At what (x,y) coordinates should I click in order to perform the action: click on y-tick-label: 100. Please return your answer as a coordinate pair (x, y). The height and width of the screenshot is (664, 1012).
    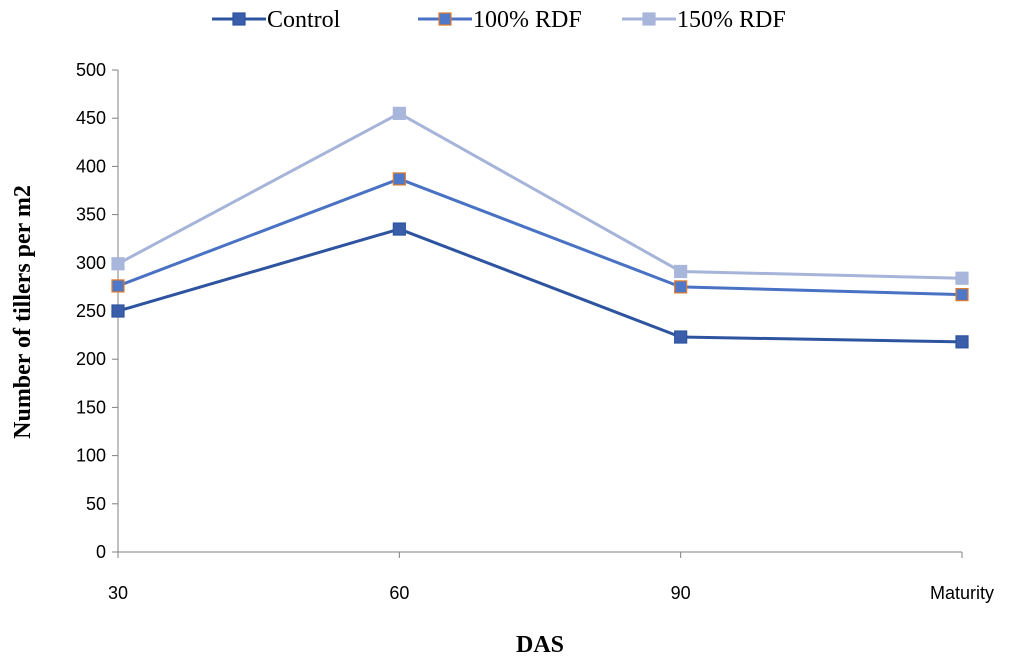
    Looking at the image, I should click on (91, 456).